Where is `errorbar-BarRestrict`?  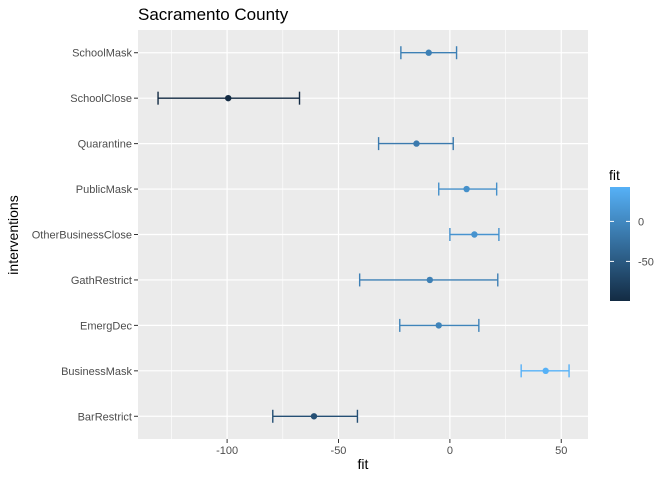
errorbar-BarRestrict is located at coordinates (315, 416).